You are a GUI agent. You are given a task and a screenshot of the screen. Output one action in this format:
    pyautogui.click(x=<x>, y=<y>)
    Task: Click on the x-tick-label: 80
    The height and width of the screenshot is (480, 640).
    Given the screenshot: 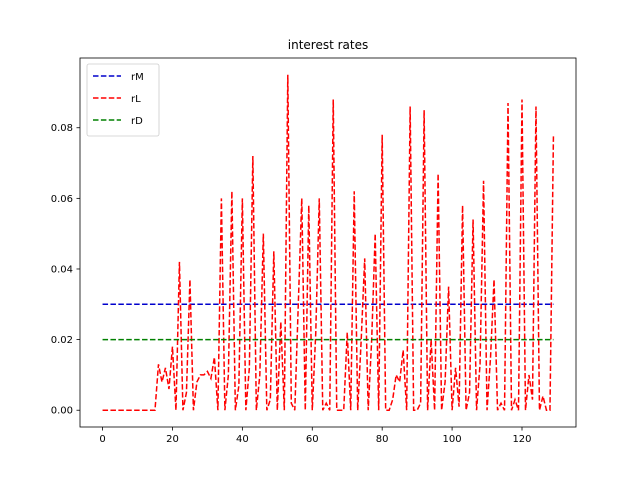 What is the action you would take?
    pyautogui.click(x=382, y=439)
    